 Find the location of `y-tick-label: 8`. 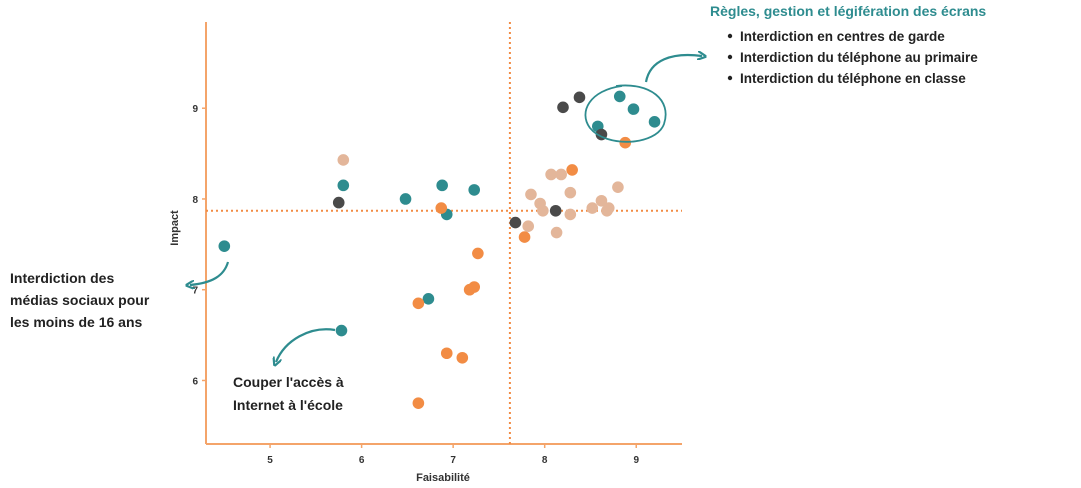

y-tick-label: 8 is located at coordinates (195, 200).